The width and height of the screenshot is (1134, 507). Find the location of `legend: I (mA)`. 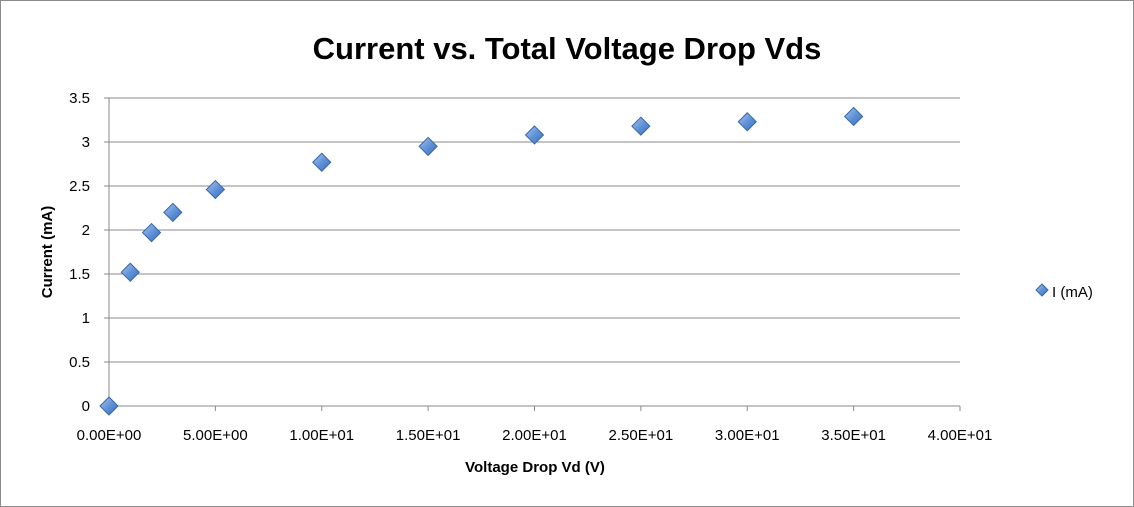

legend: I (mA) is located at coordinates (1064, 292).